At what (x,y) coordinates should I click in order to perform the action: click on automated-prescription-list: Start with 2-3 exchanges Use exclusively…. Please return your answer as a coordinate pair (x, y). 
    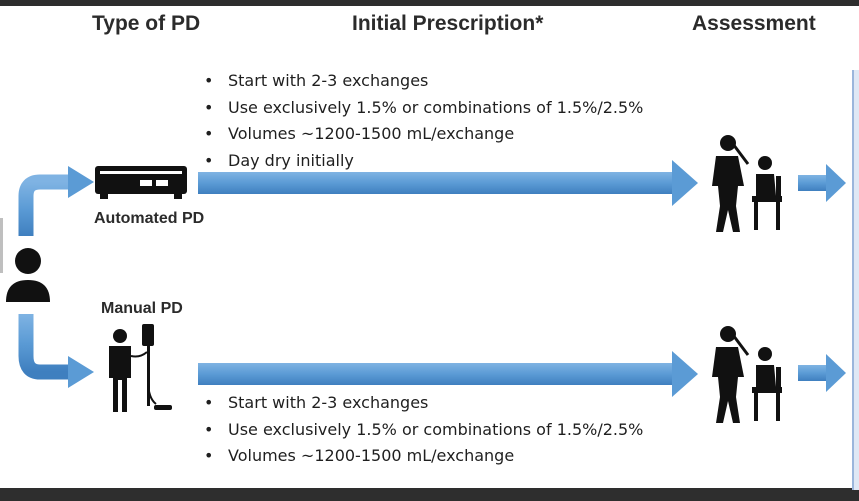
    Looking at the image, I should click on (421, 121).